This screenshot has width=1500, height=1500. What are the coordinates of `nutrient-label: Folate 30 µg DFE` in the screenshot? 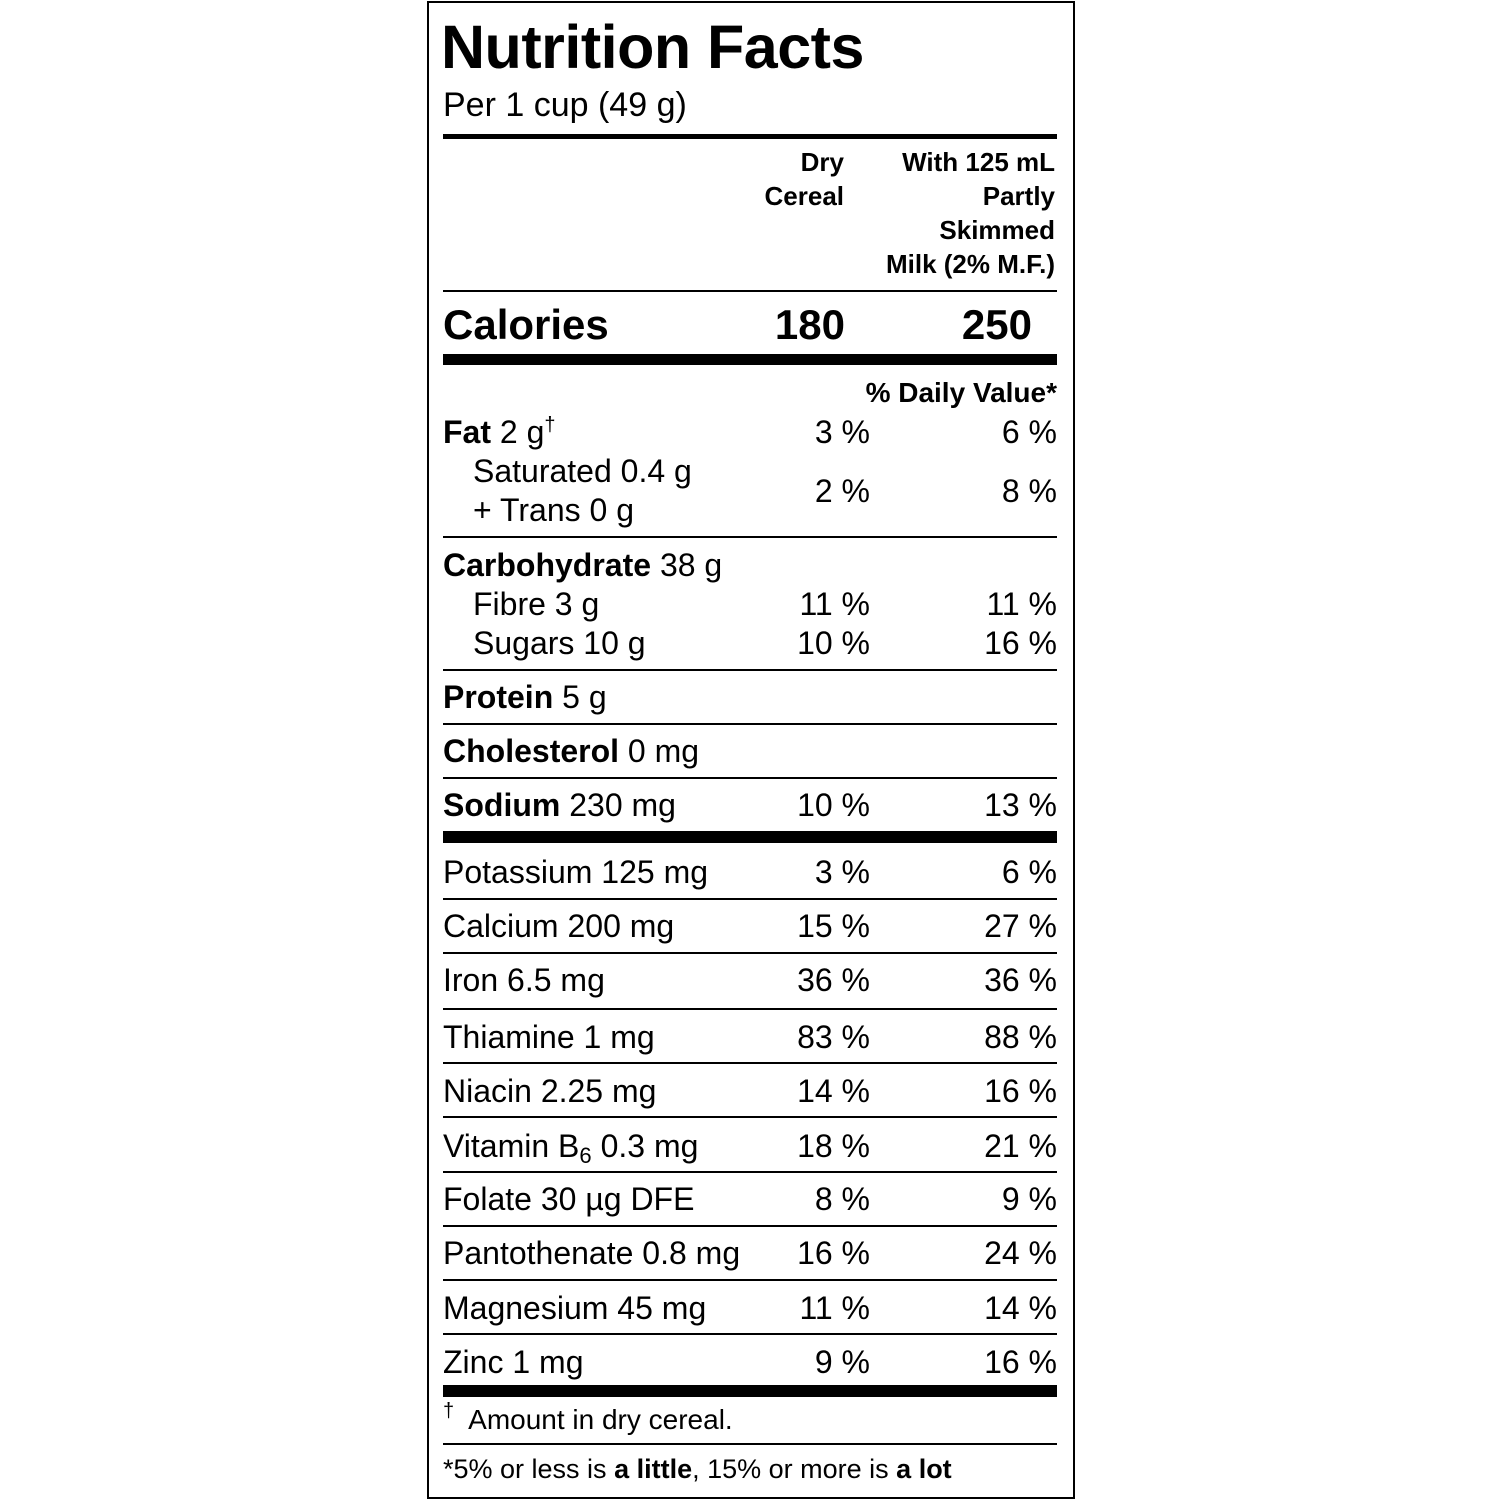 It's located at (568, 1199).